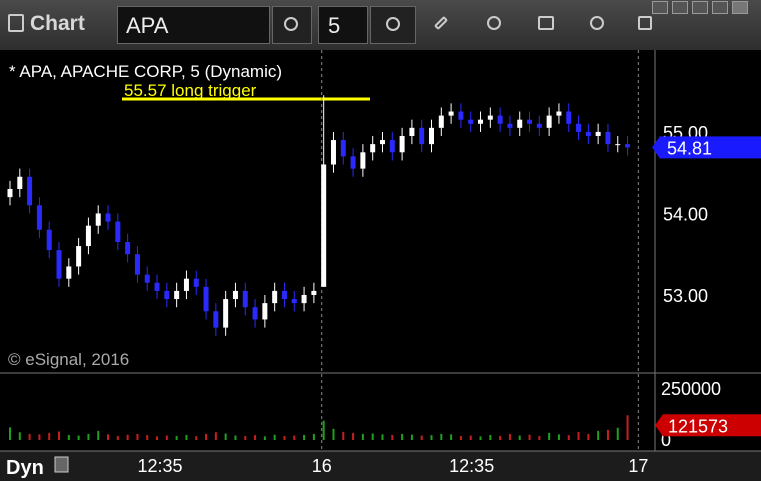  I want to click on interval-button, so click(393, 25).